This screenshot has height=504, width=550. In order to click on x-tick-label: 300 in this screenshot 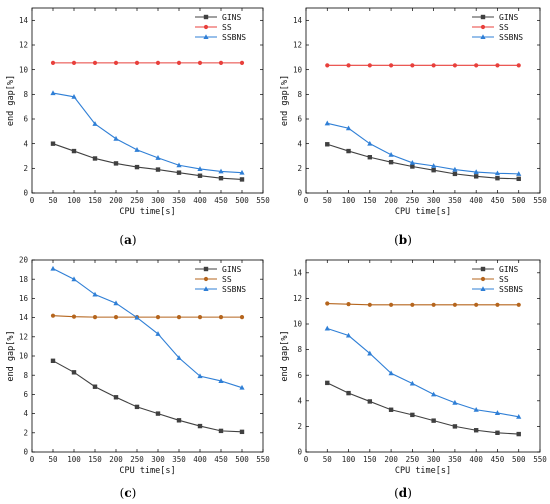, I will do `click(434, 200)`.